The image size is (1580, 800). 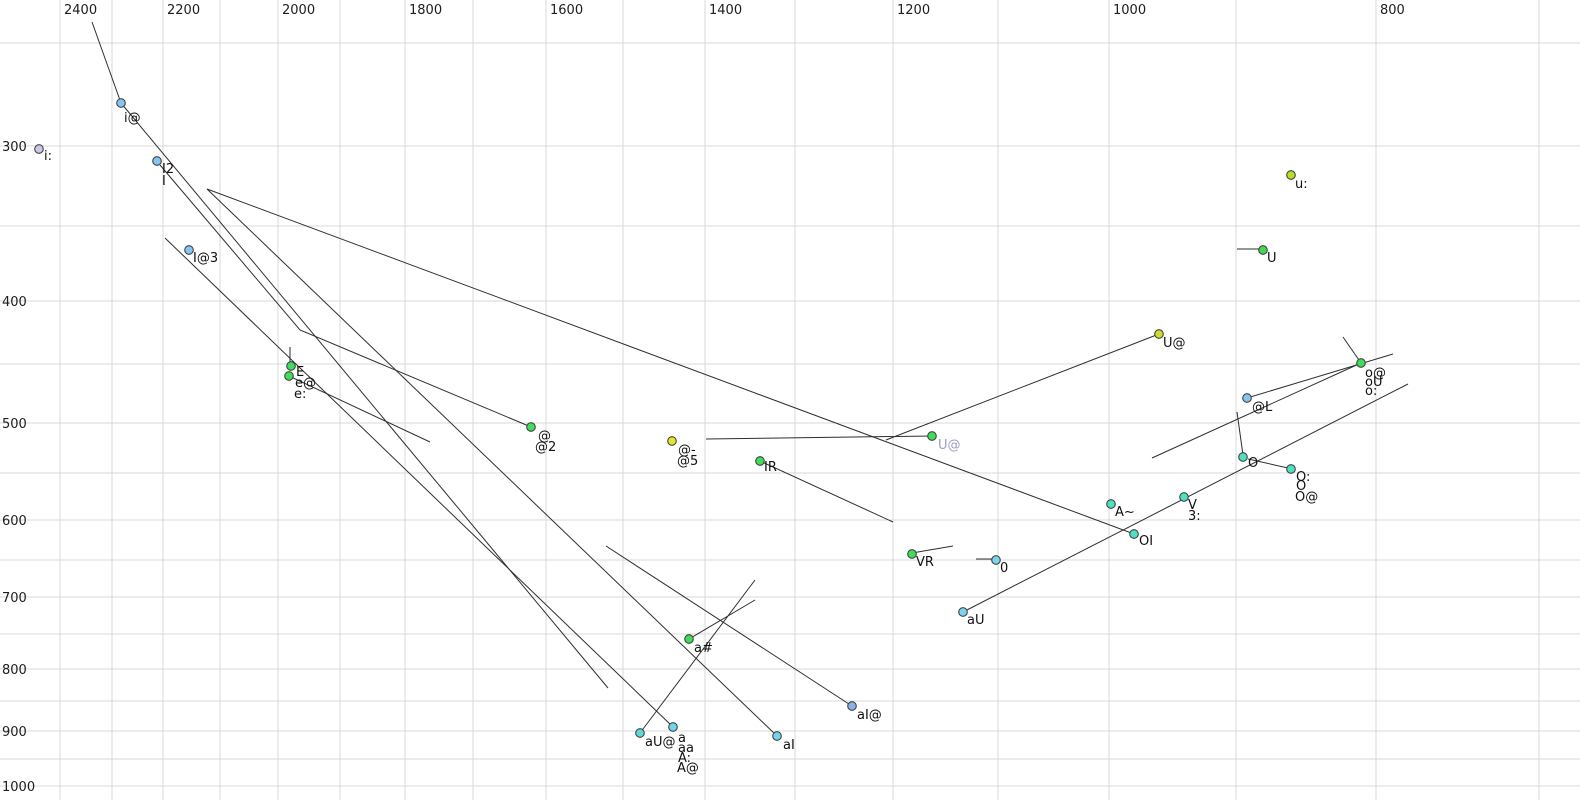 I want to click on point-o@, so click(x=1361, y=363).